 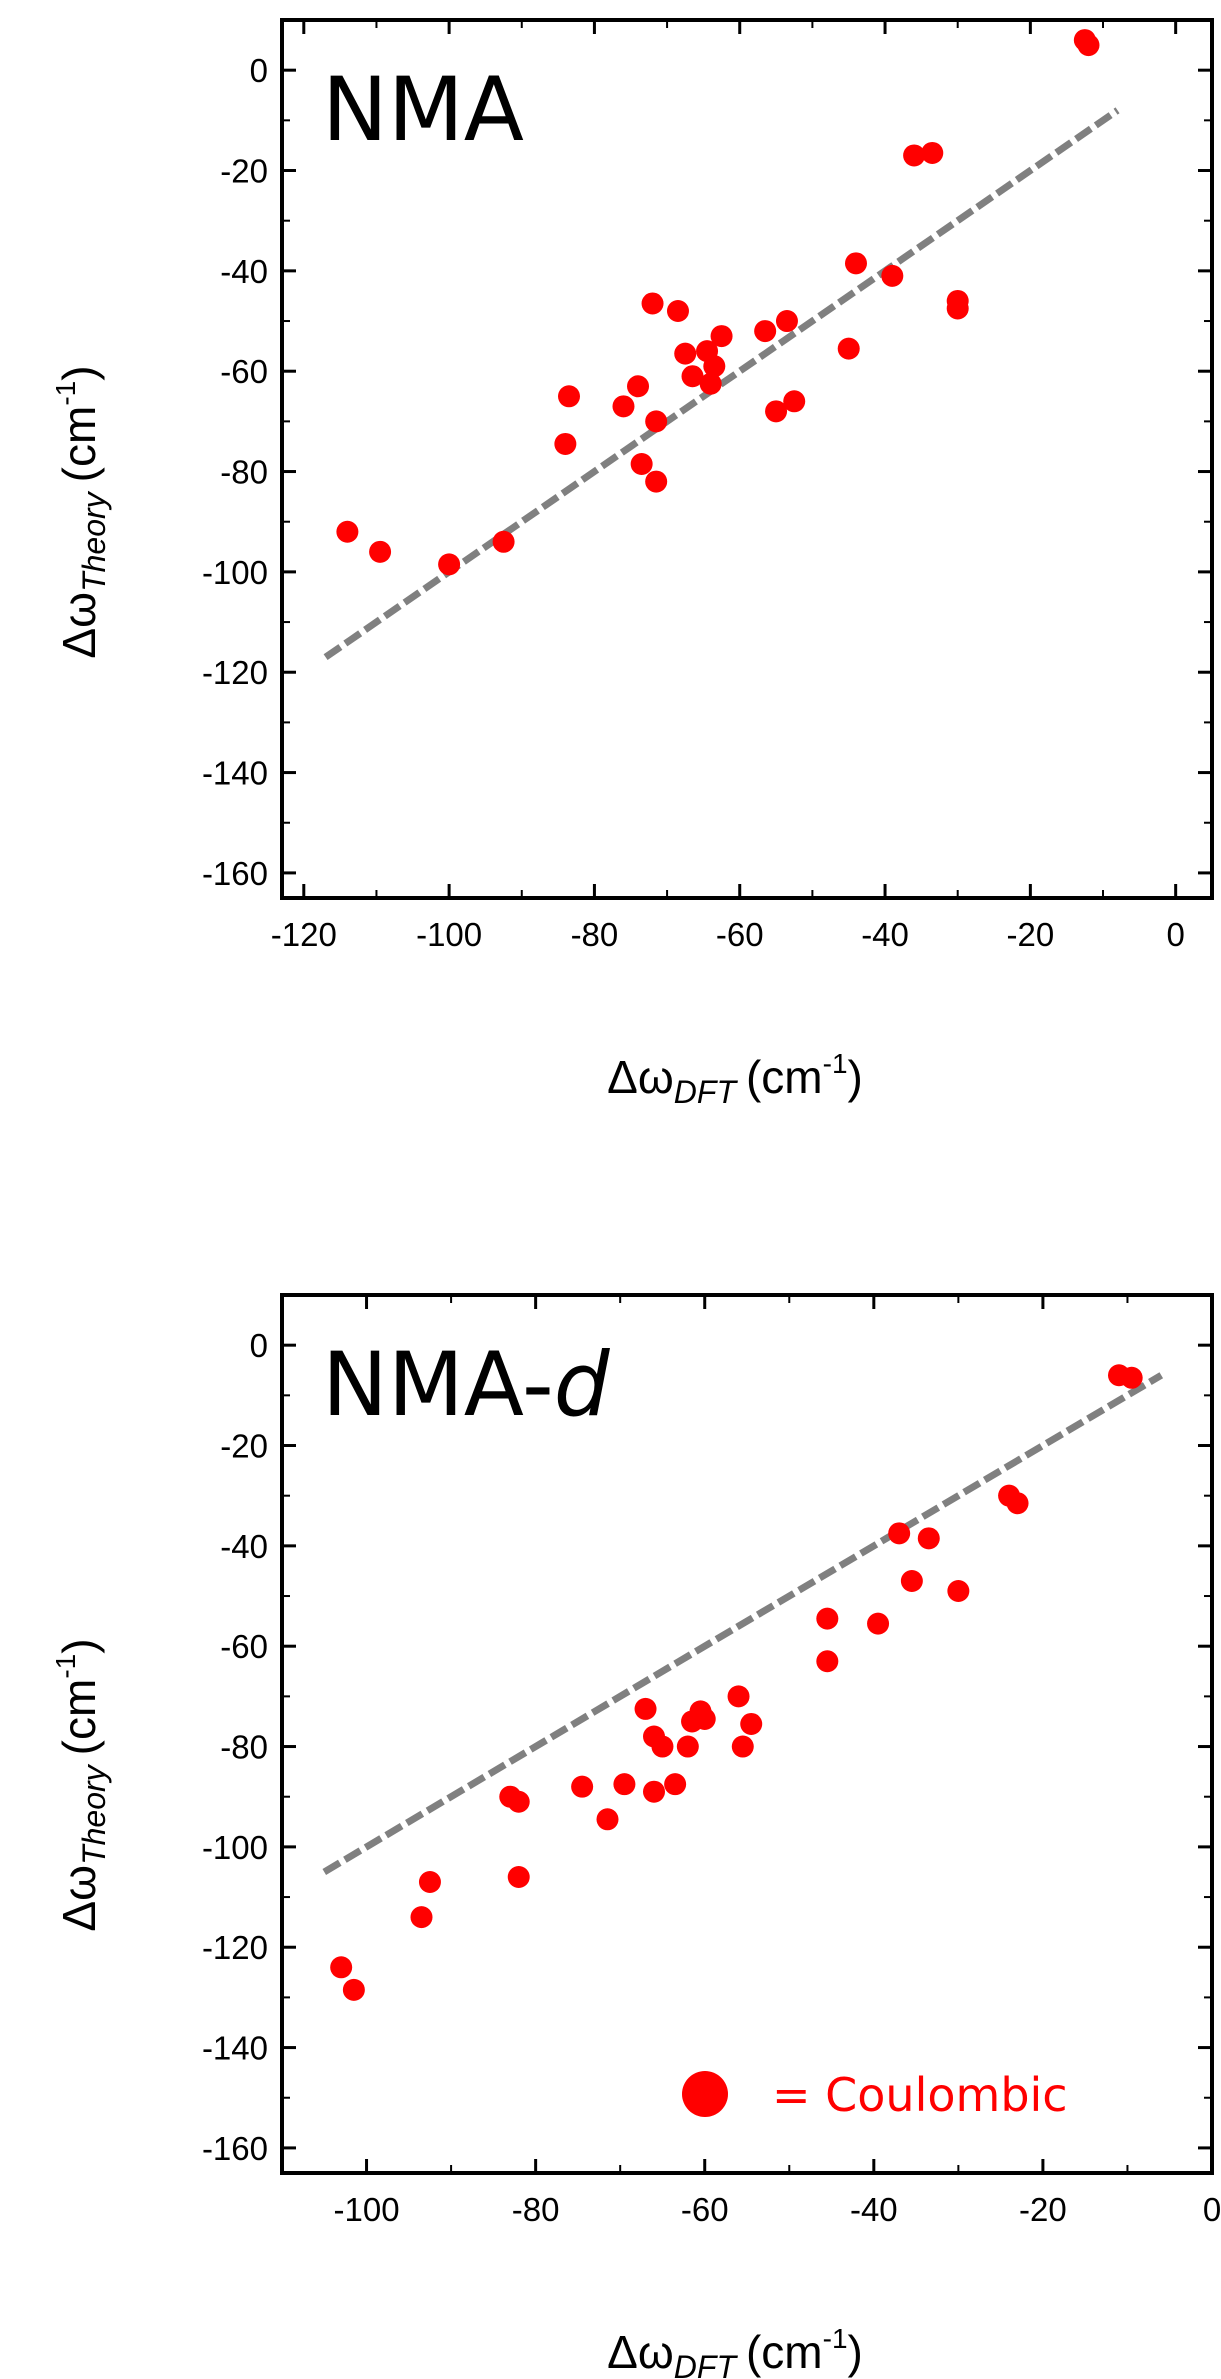 I want to click on x-tick-label: 0, so click(x=1175, y=934).